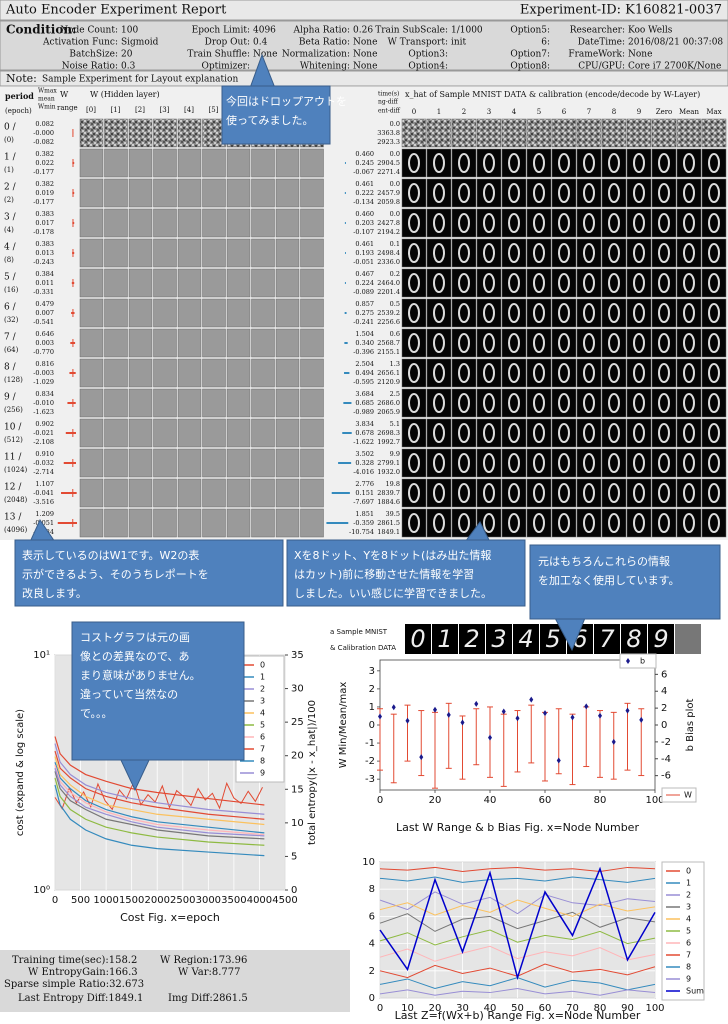 This screenshot has width=728, height=1024. I want to click on diff-stat: 2539.2, so click(388, 313).